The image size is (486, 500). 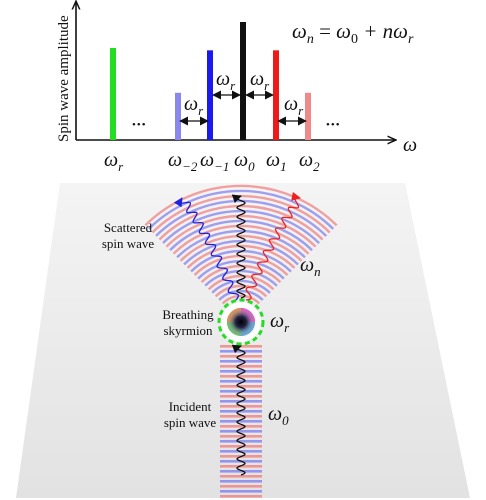 I want to click on scattered-center-ray, so click(x=238, y=246).